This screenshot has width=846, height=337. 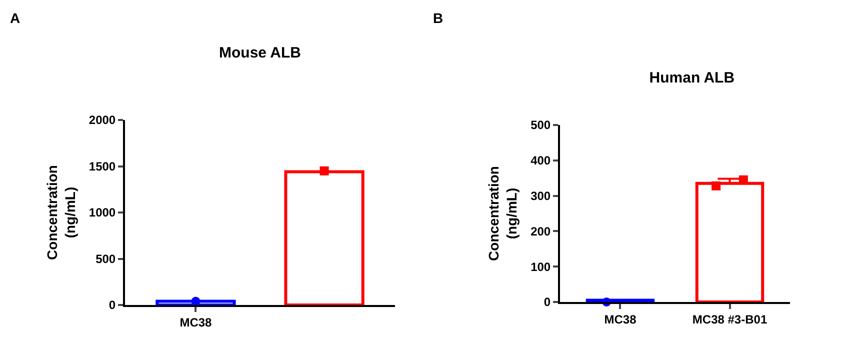 I want to click on chart-title: Mouse ALB, so click(x=260, y=53).